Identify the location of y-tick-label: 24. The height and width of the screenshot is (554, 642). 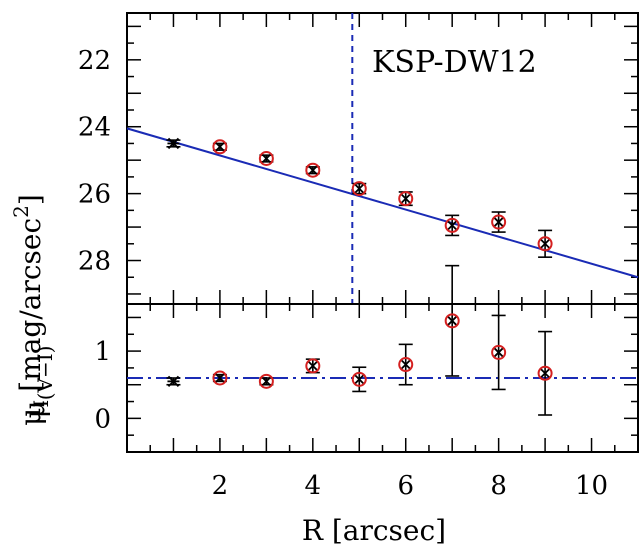
(94, 128).